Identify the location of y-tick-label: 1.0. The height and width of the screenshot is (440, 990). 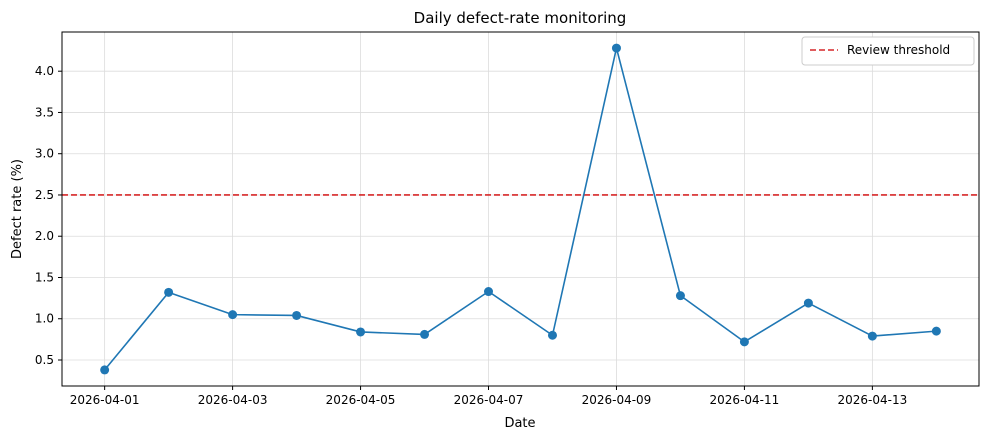
(44, 319).